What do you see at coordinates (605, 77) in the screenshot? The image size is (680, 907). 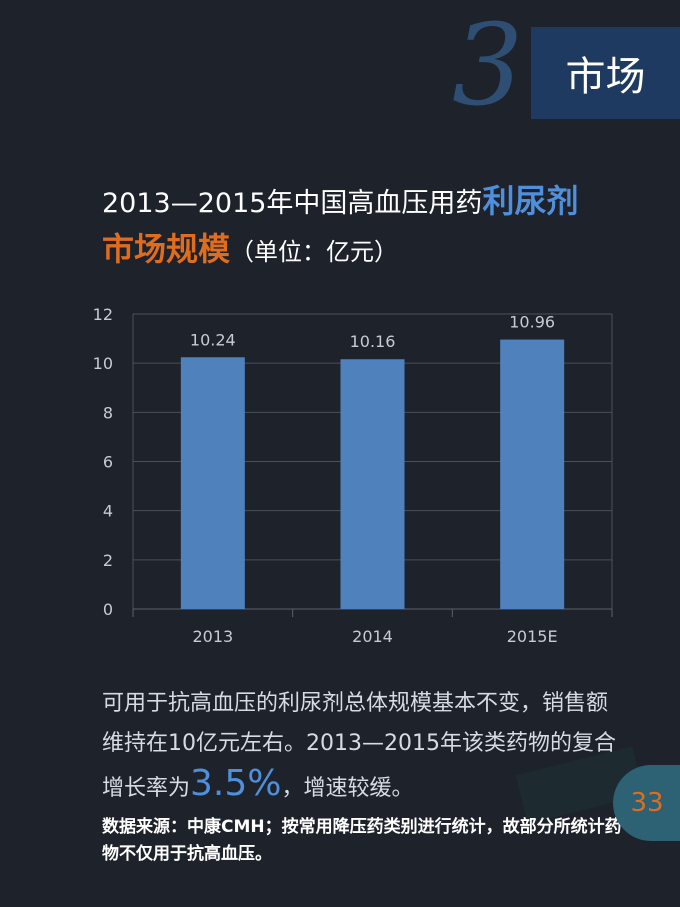 I see `section-title: 市场` at bounding box center [605, 77].